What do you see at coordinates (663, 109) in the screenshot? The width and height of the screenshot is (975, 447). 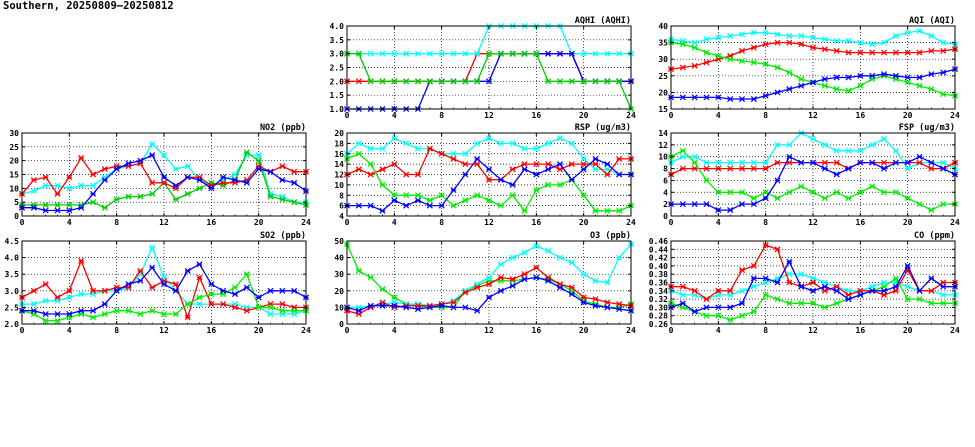 I see `y-tick-label: 15` at bounding box center [663, 109].